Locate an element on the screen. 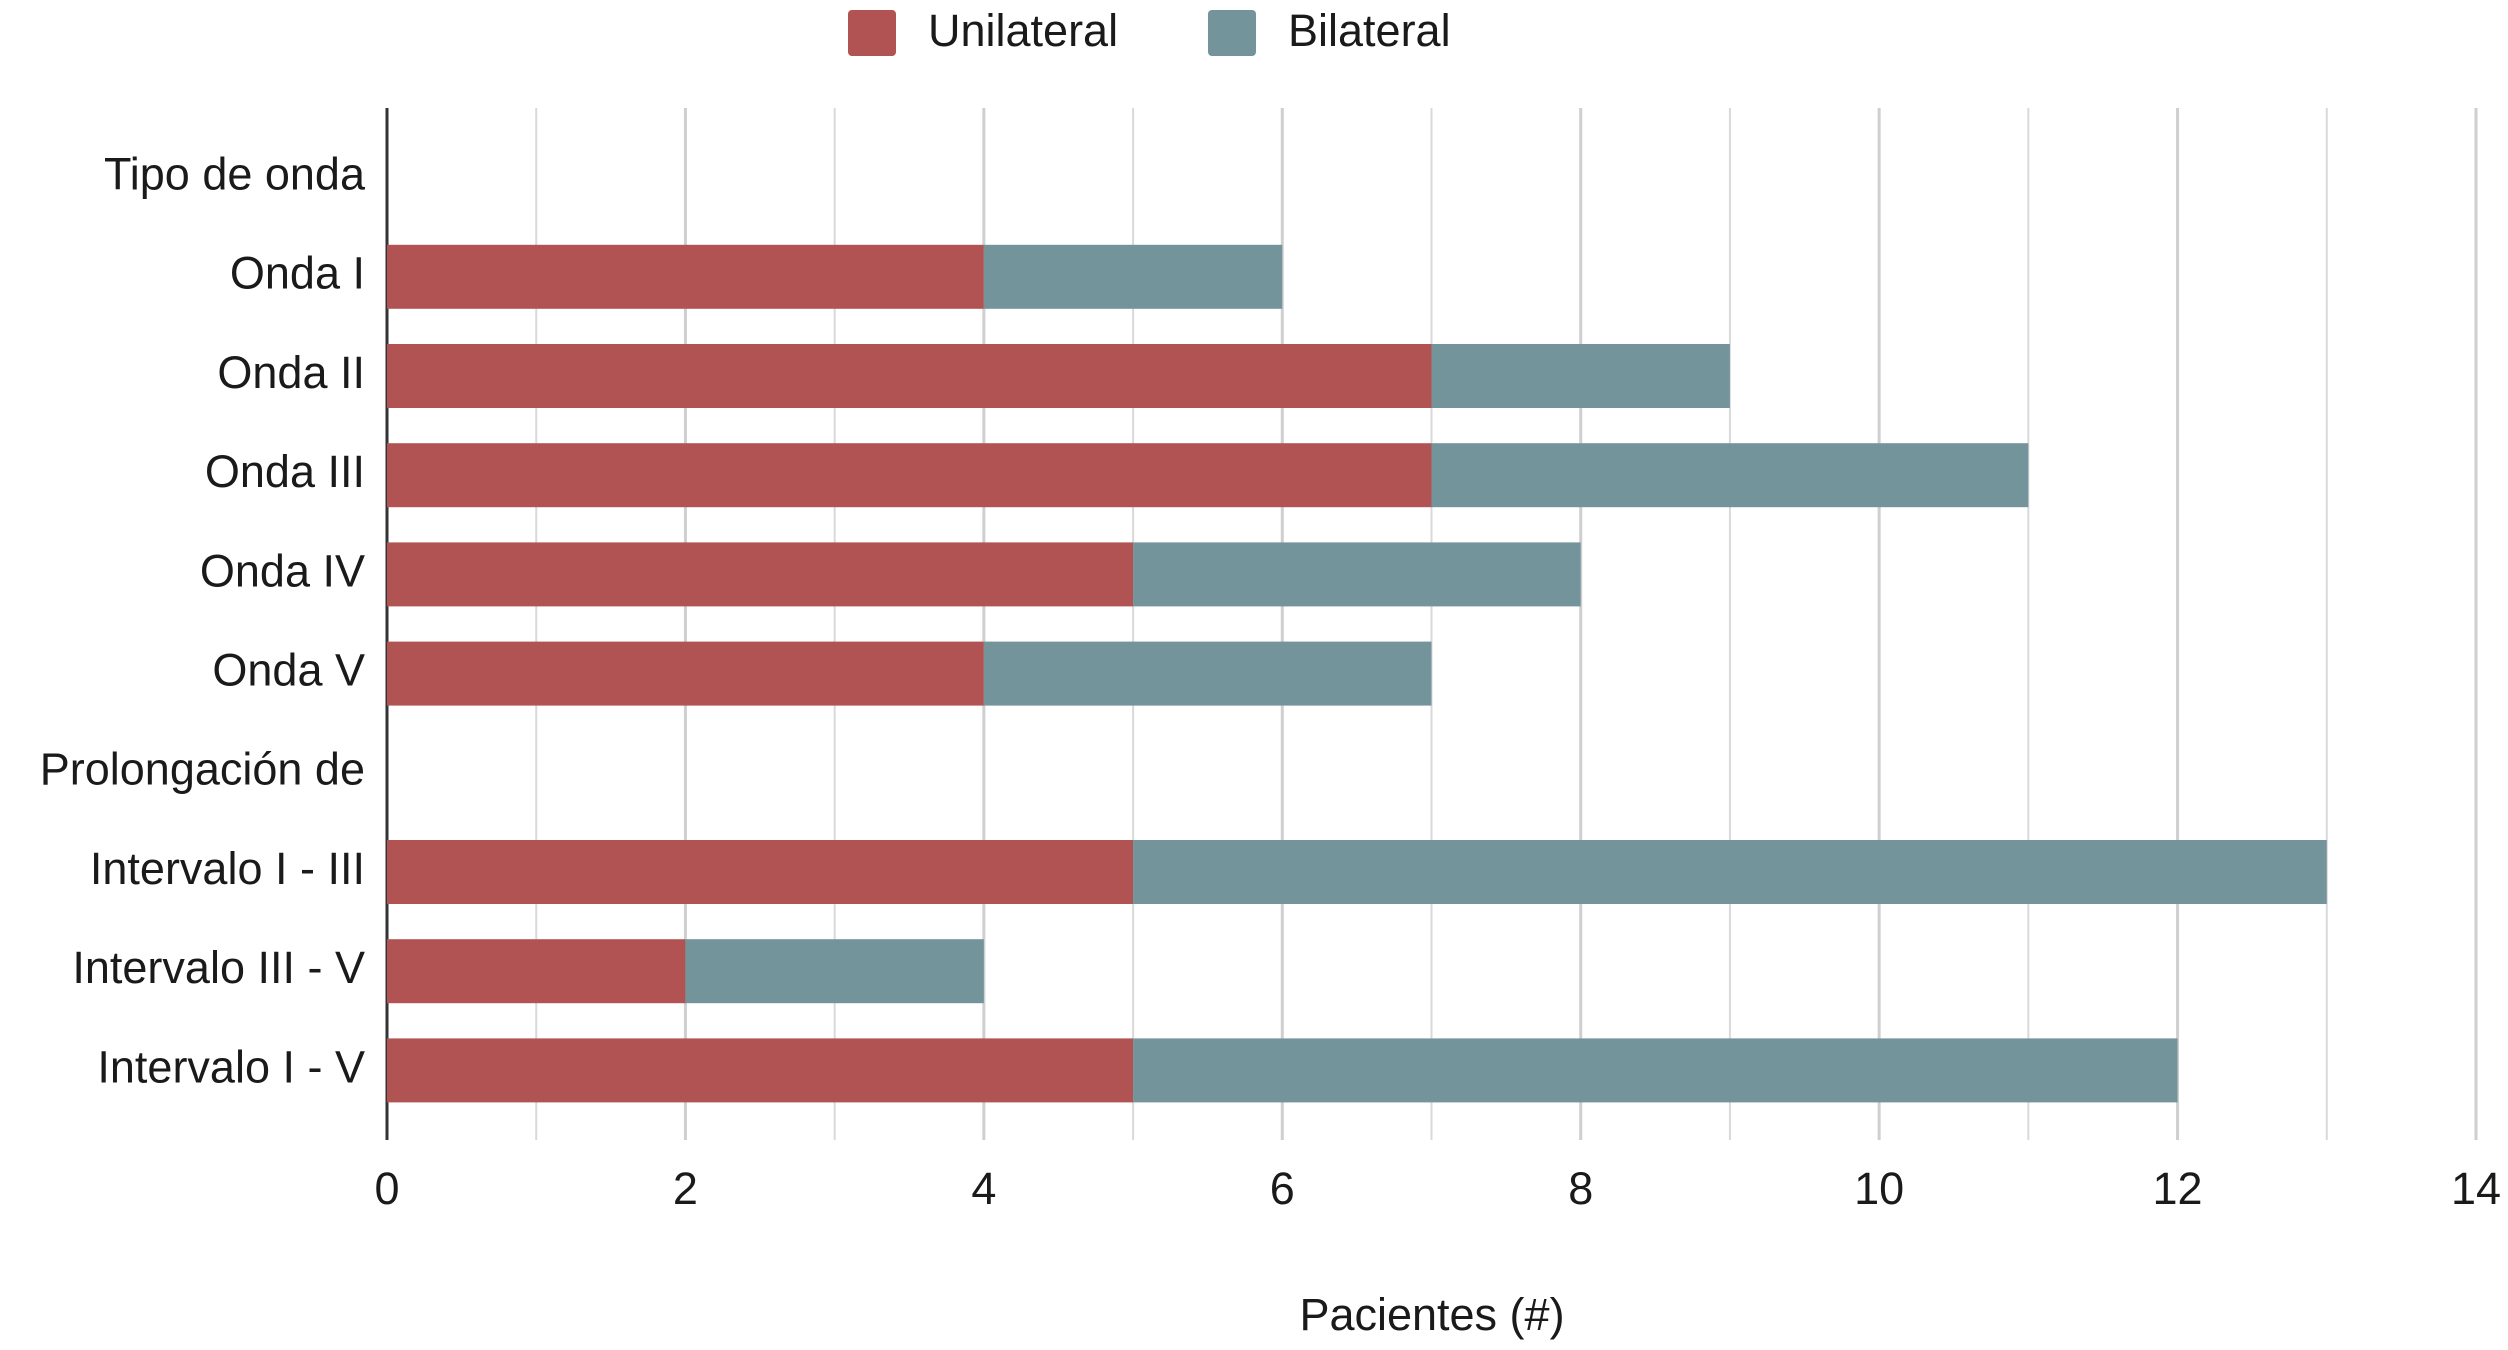  y-tick-label: Prolongación de is located at coordinates (202, 769).